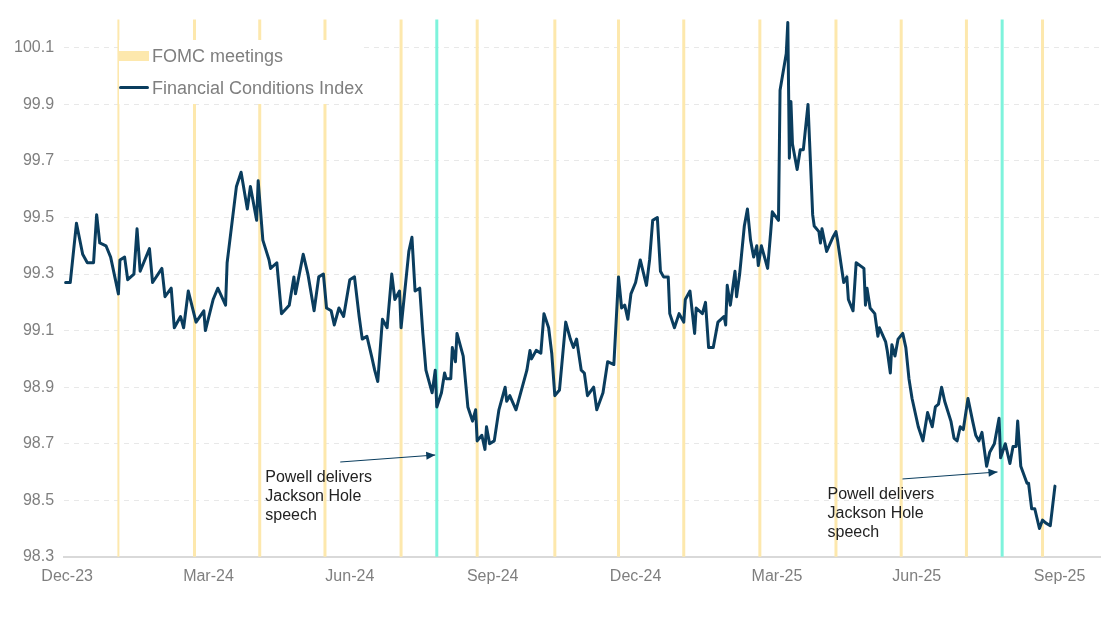 Image resolution: width=1104 pixels, height=638 pixels. I want to click on y-tick-label: 99.3, so click(38, 273).